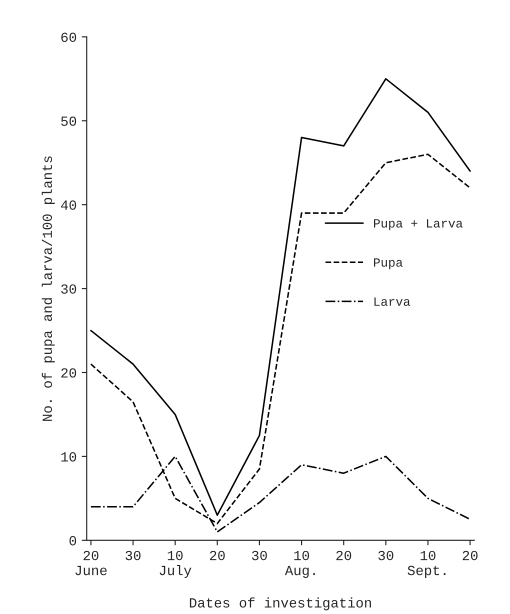  I want to click on y-tick-label: 20, so click(68, 373).